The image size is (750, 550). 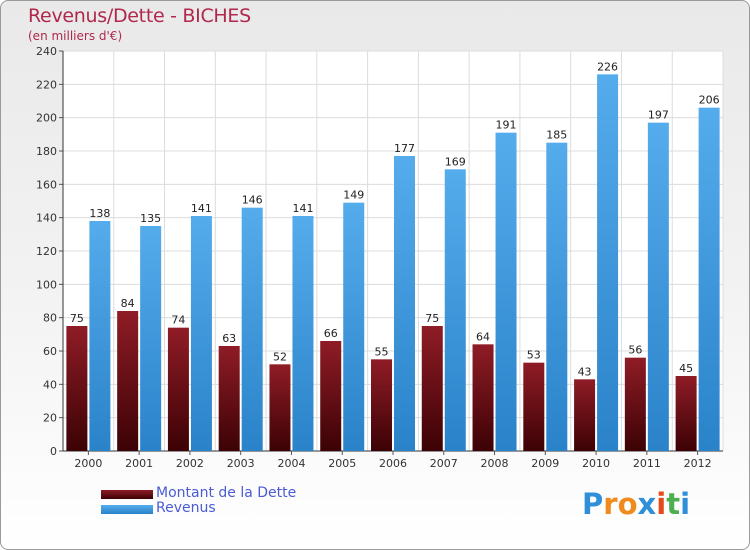 I want to click on data-label: 185, so click(x=556, y=135).